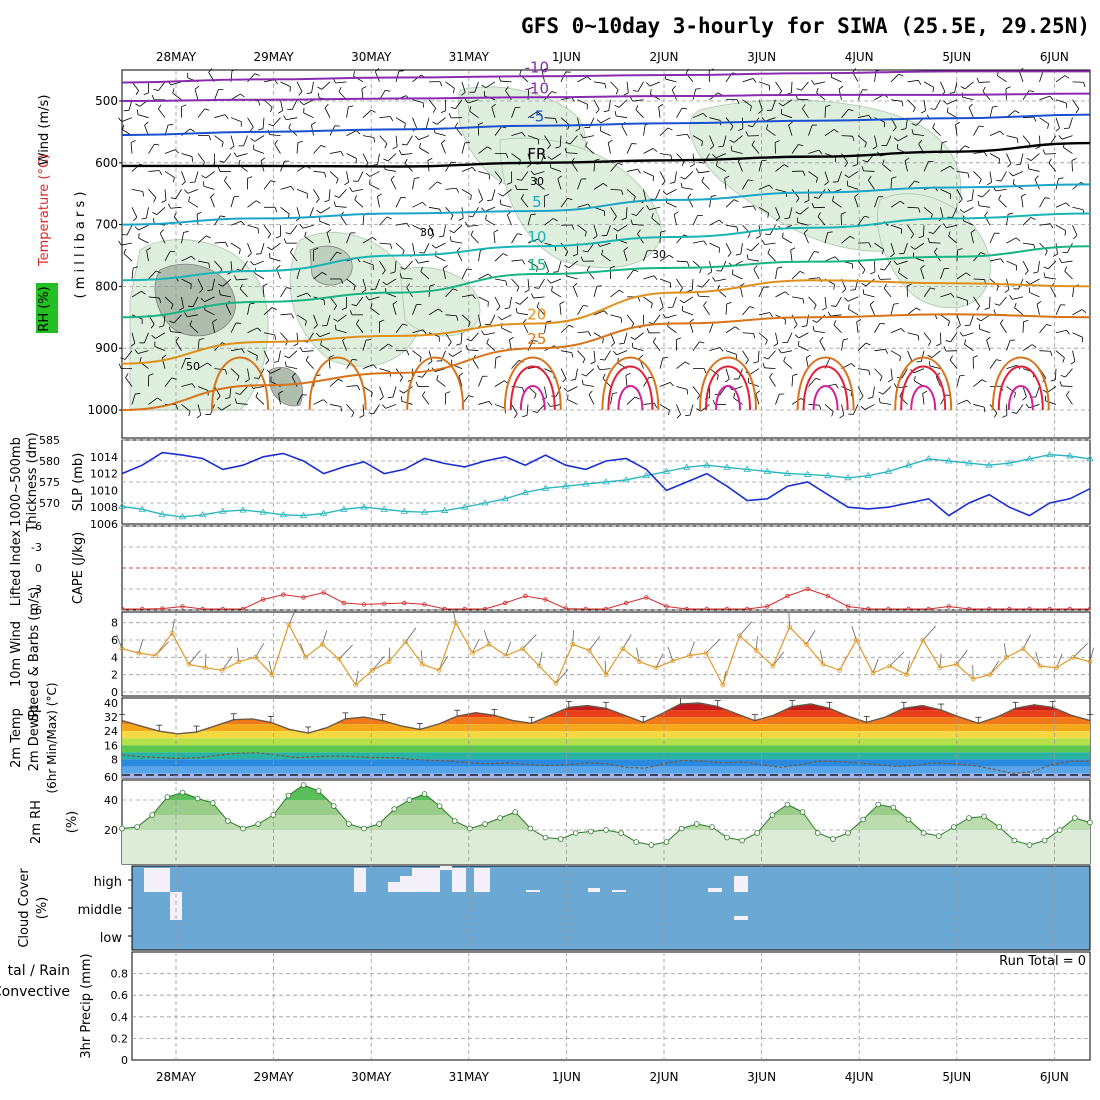 The image size is (1100, 1100). I want to click on cloud-gap, so click(176, 906).